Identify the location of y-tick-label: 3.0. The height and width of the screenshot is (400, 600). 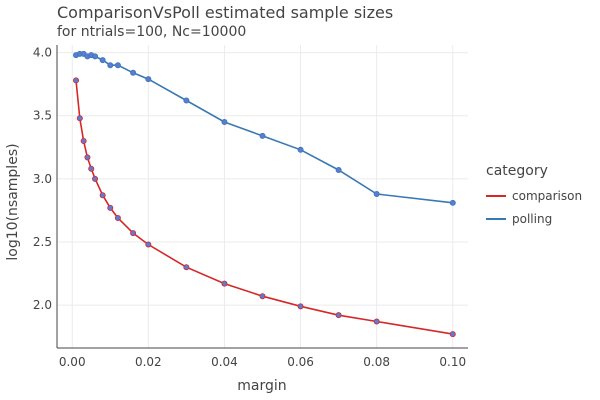
(42, 179).